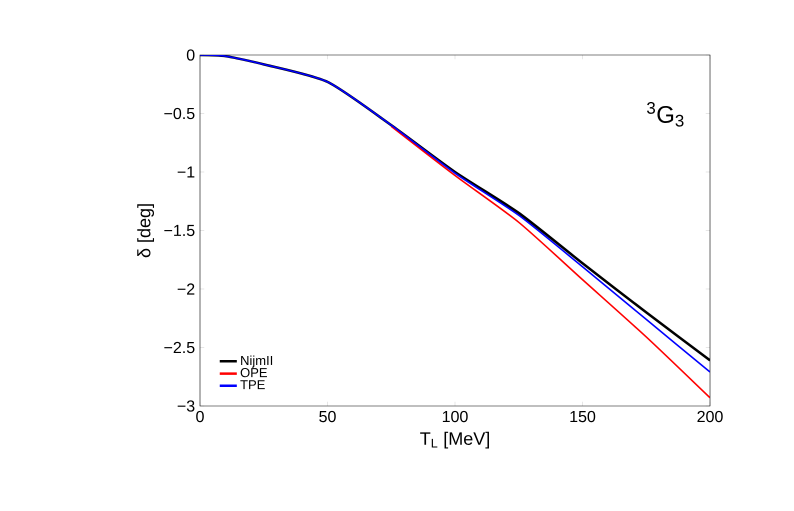 This screenshot has width=794, height=511. Describe the element at coordinates (327, 416) in the screenshot. I see `x-tick-label: 50` at that location.